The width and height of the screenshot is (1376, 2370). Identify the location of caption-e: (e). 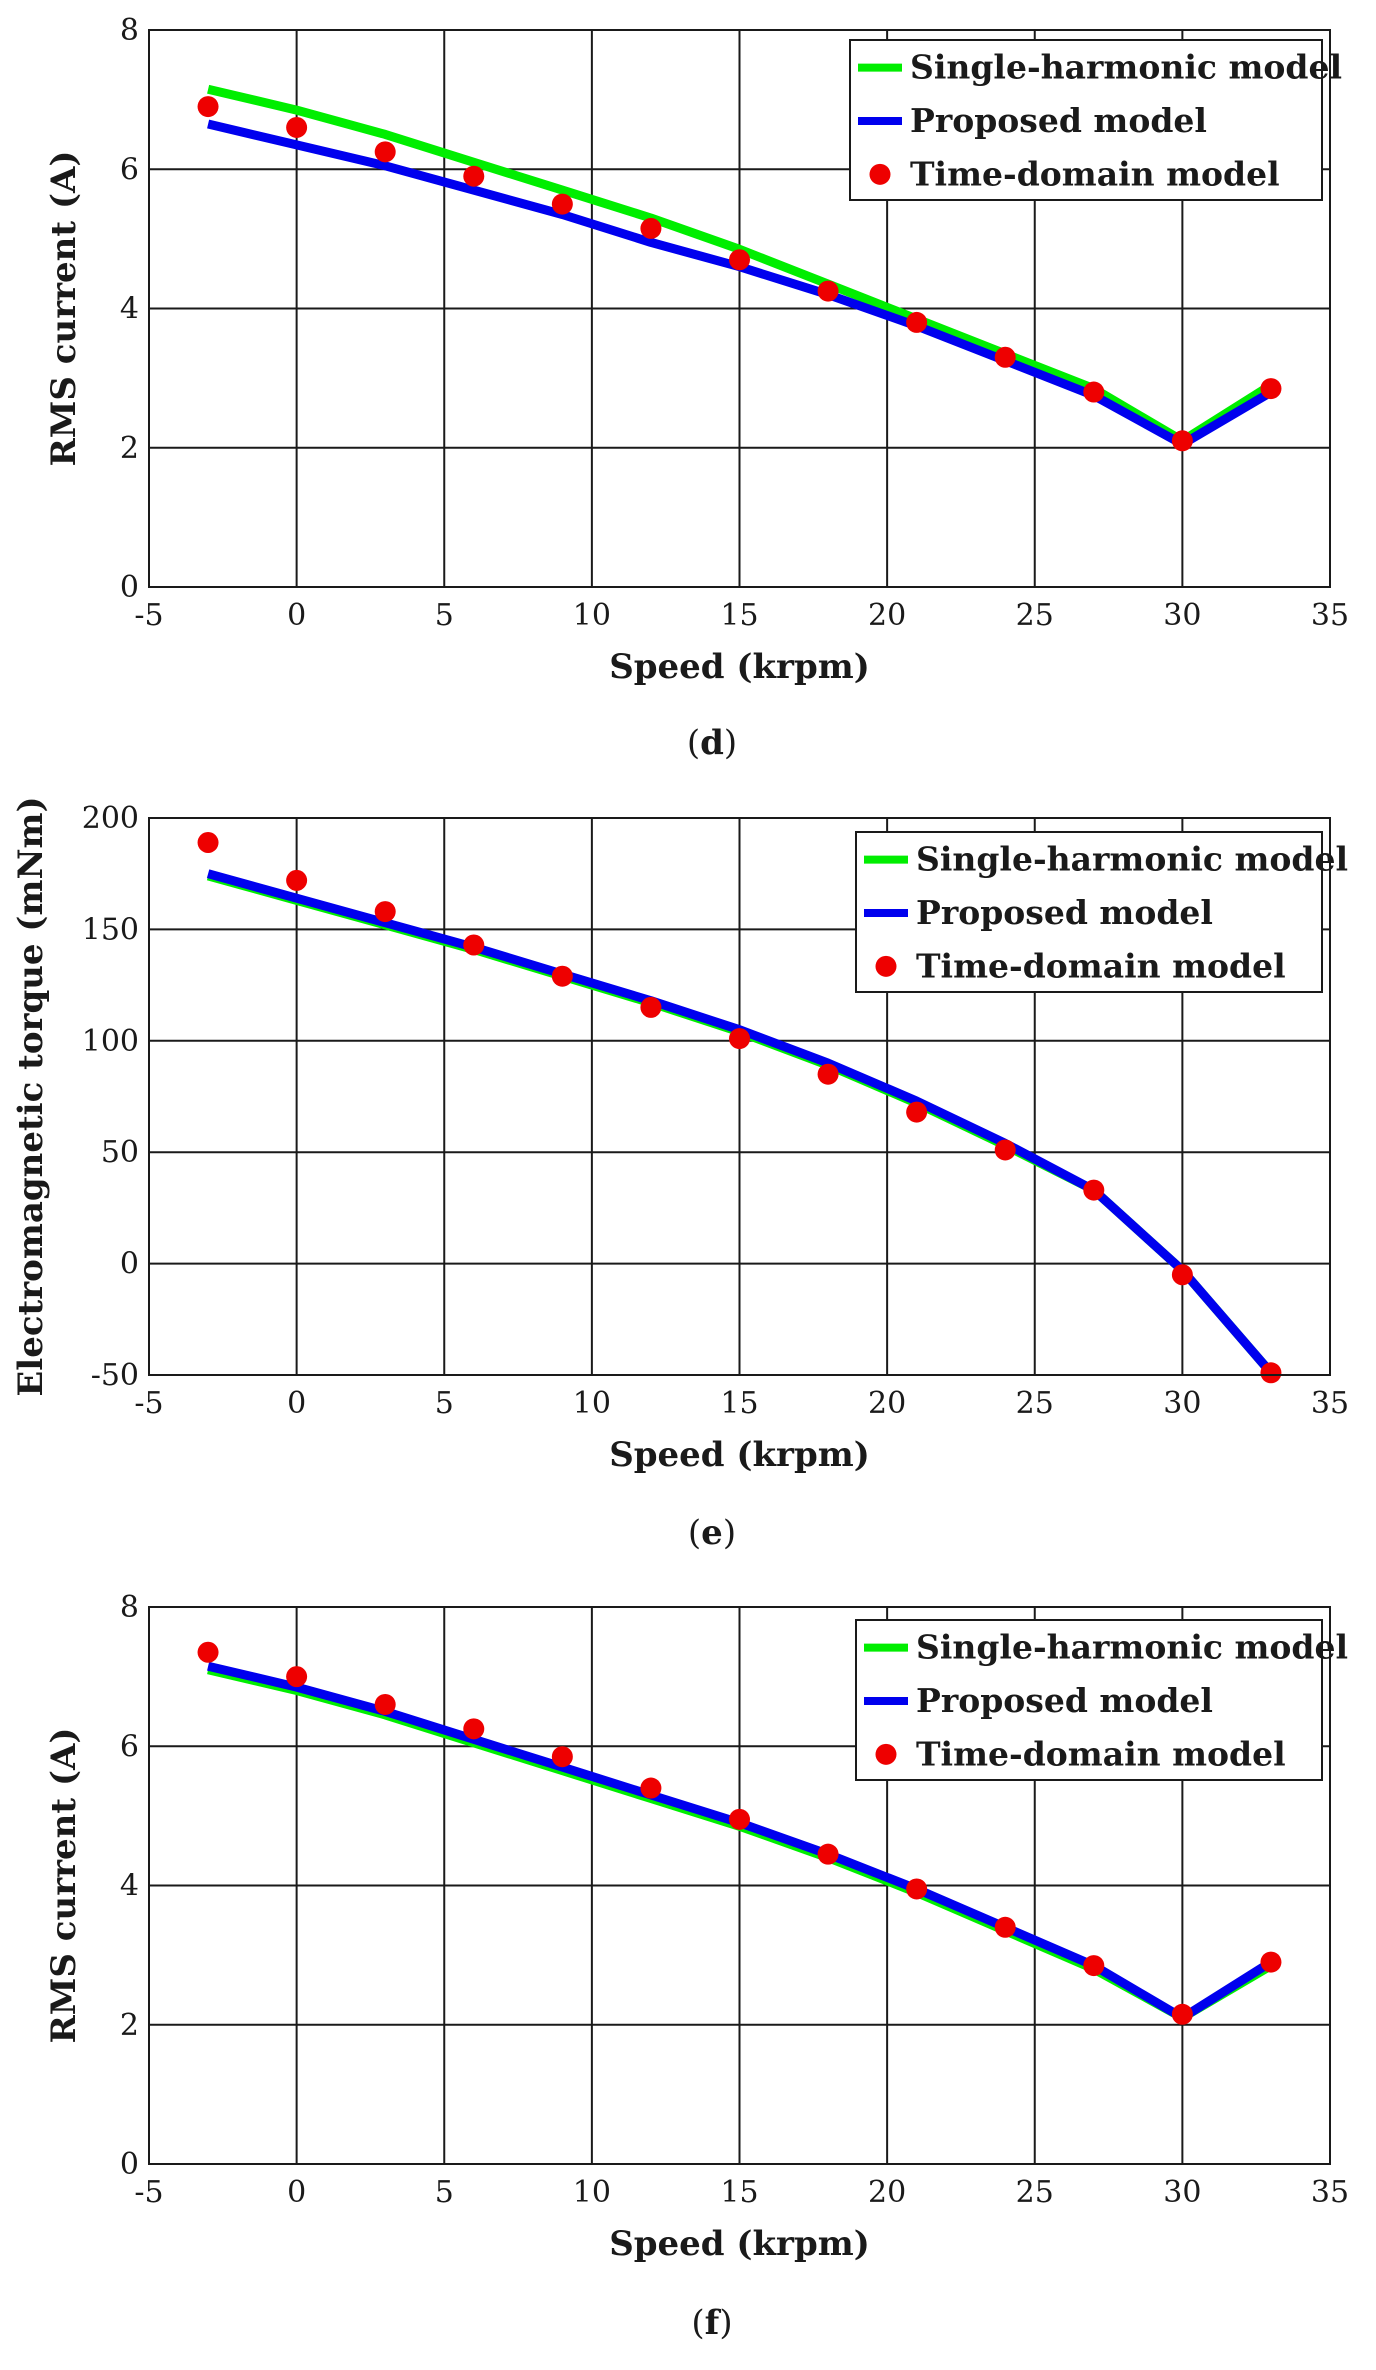
(712, 1533).